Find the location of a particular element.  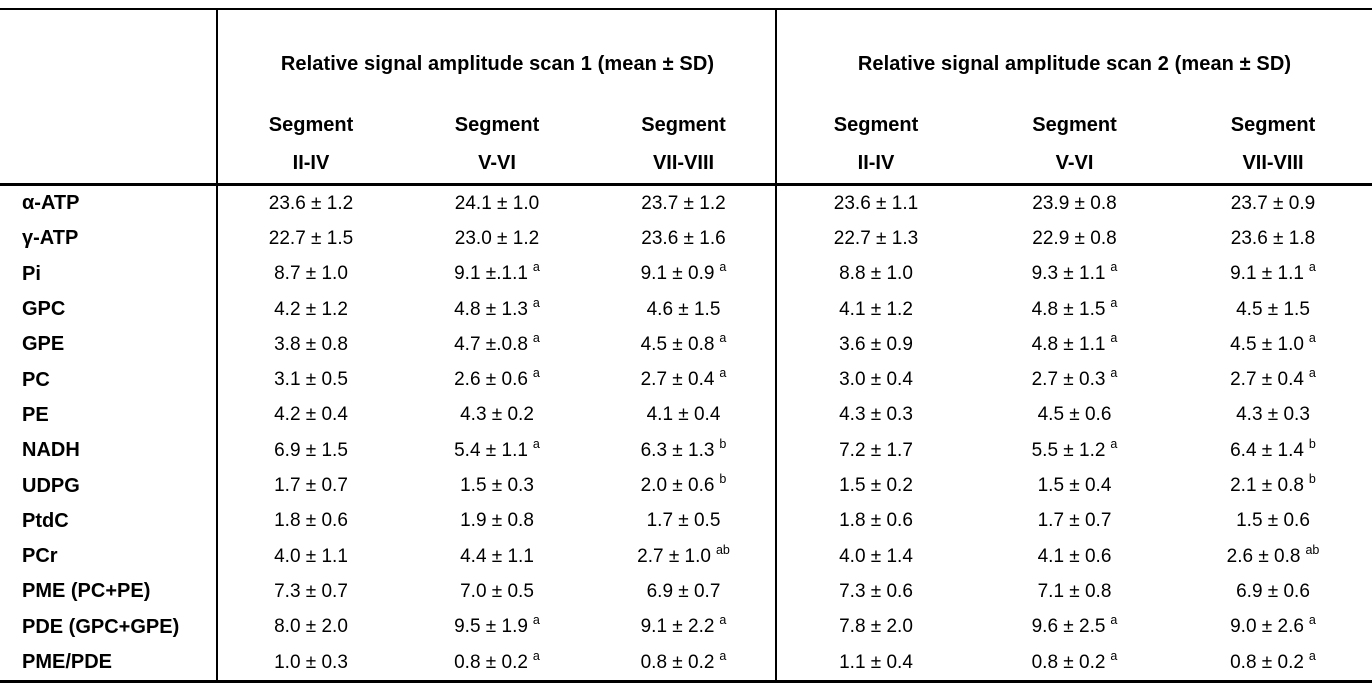

value-cell: 4.6 ± 1.5 is located at coordinates (683, 309).